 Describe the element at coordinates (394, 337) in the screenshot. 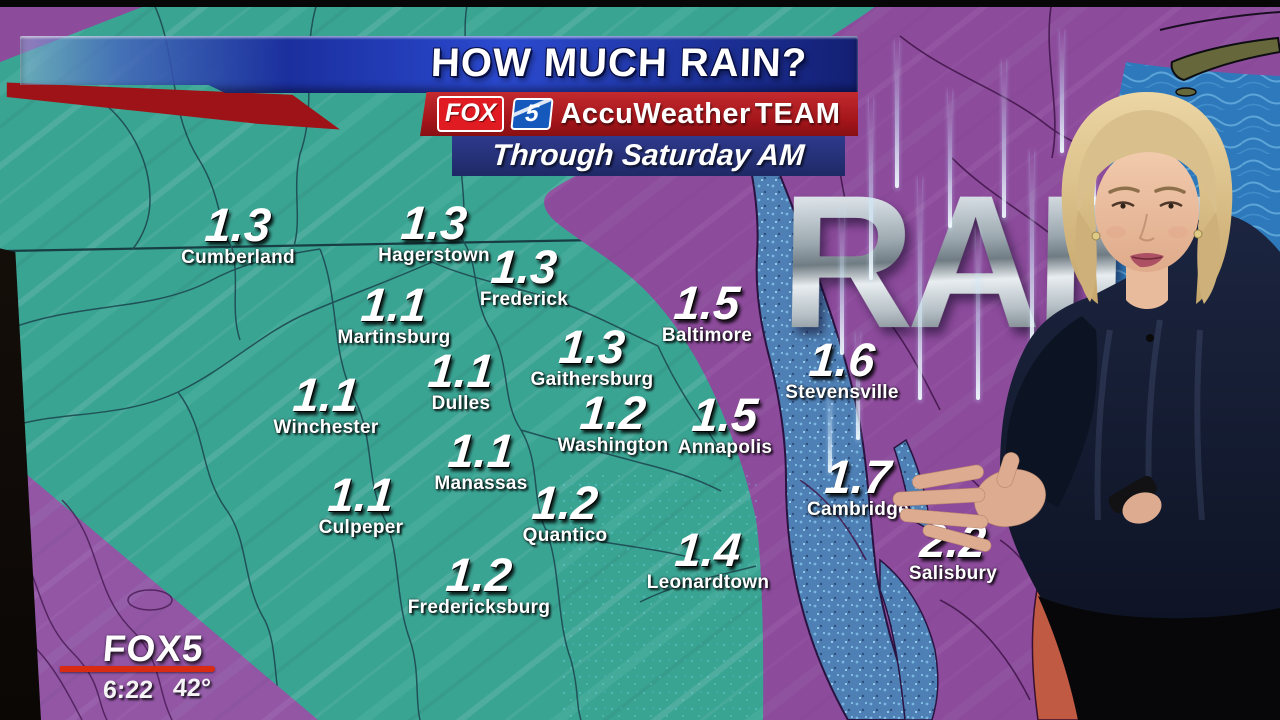

I see `station-city: Martinsburg` at that location.